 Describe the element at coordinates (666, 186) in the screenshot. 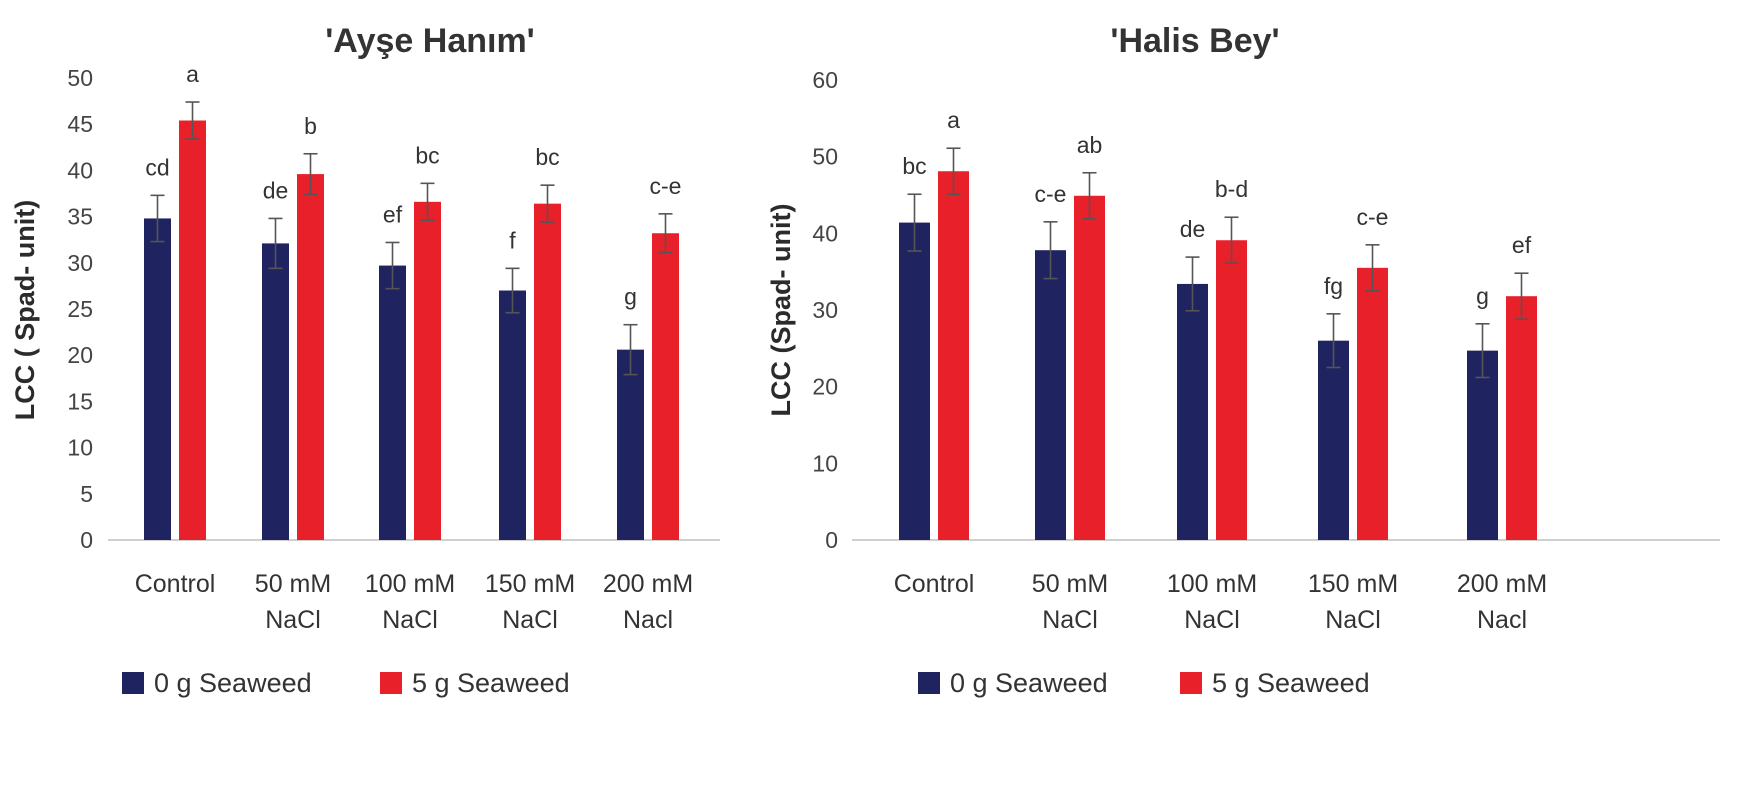

I see `ayse-significance-letter: c-e` at that location.